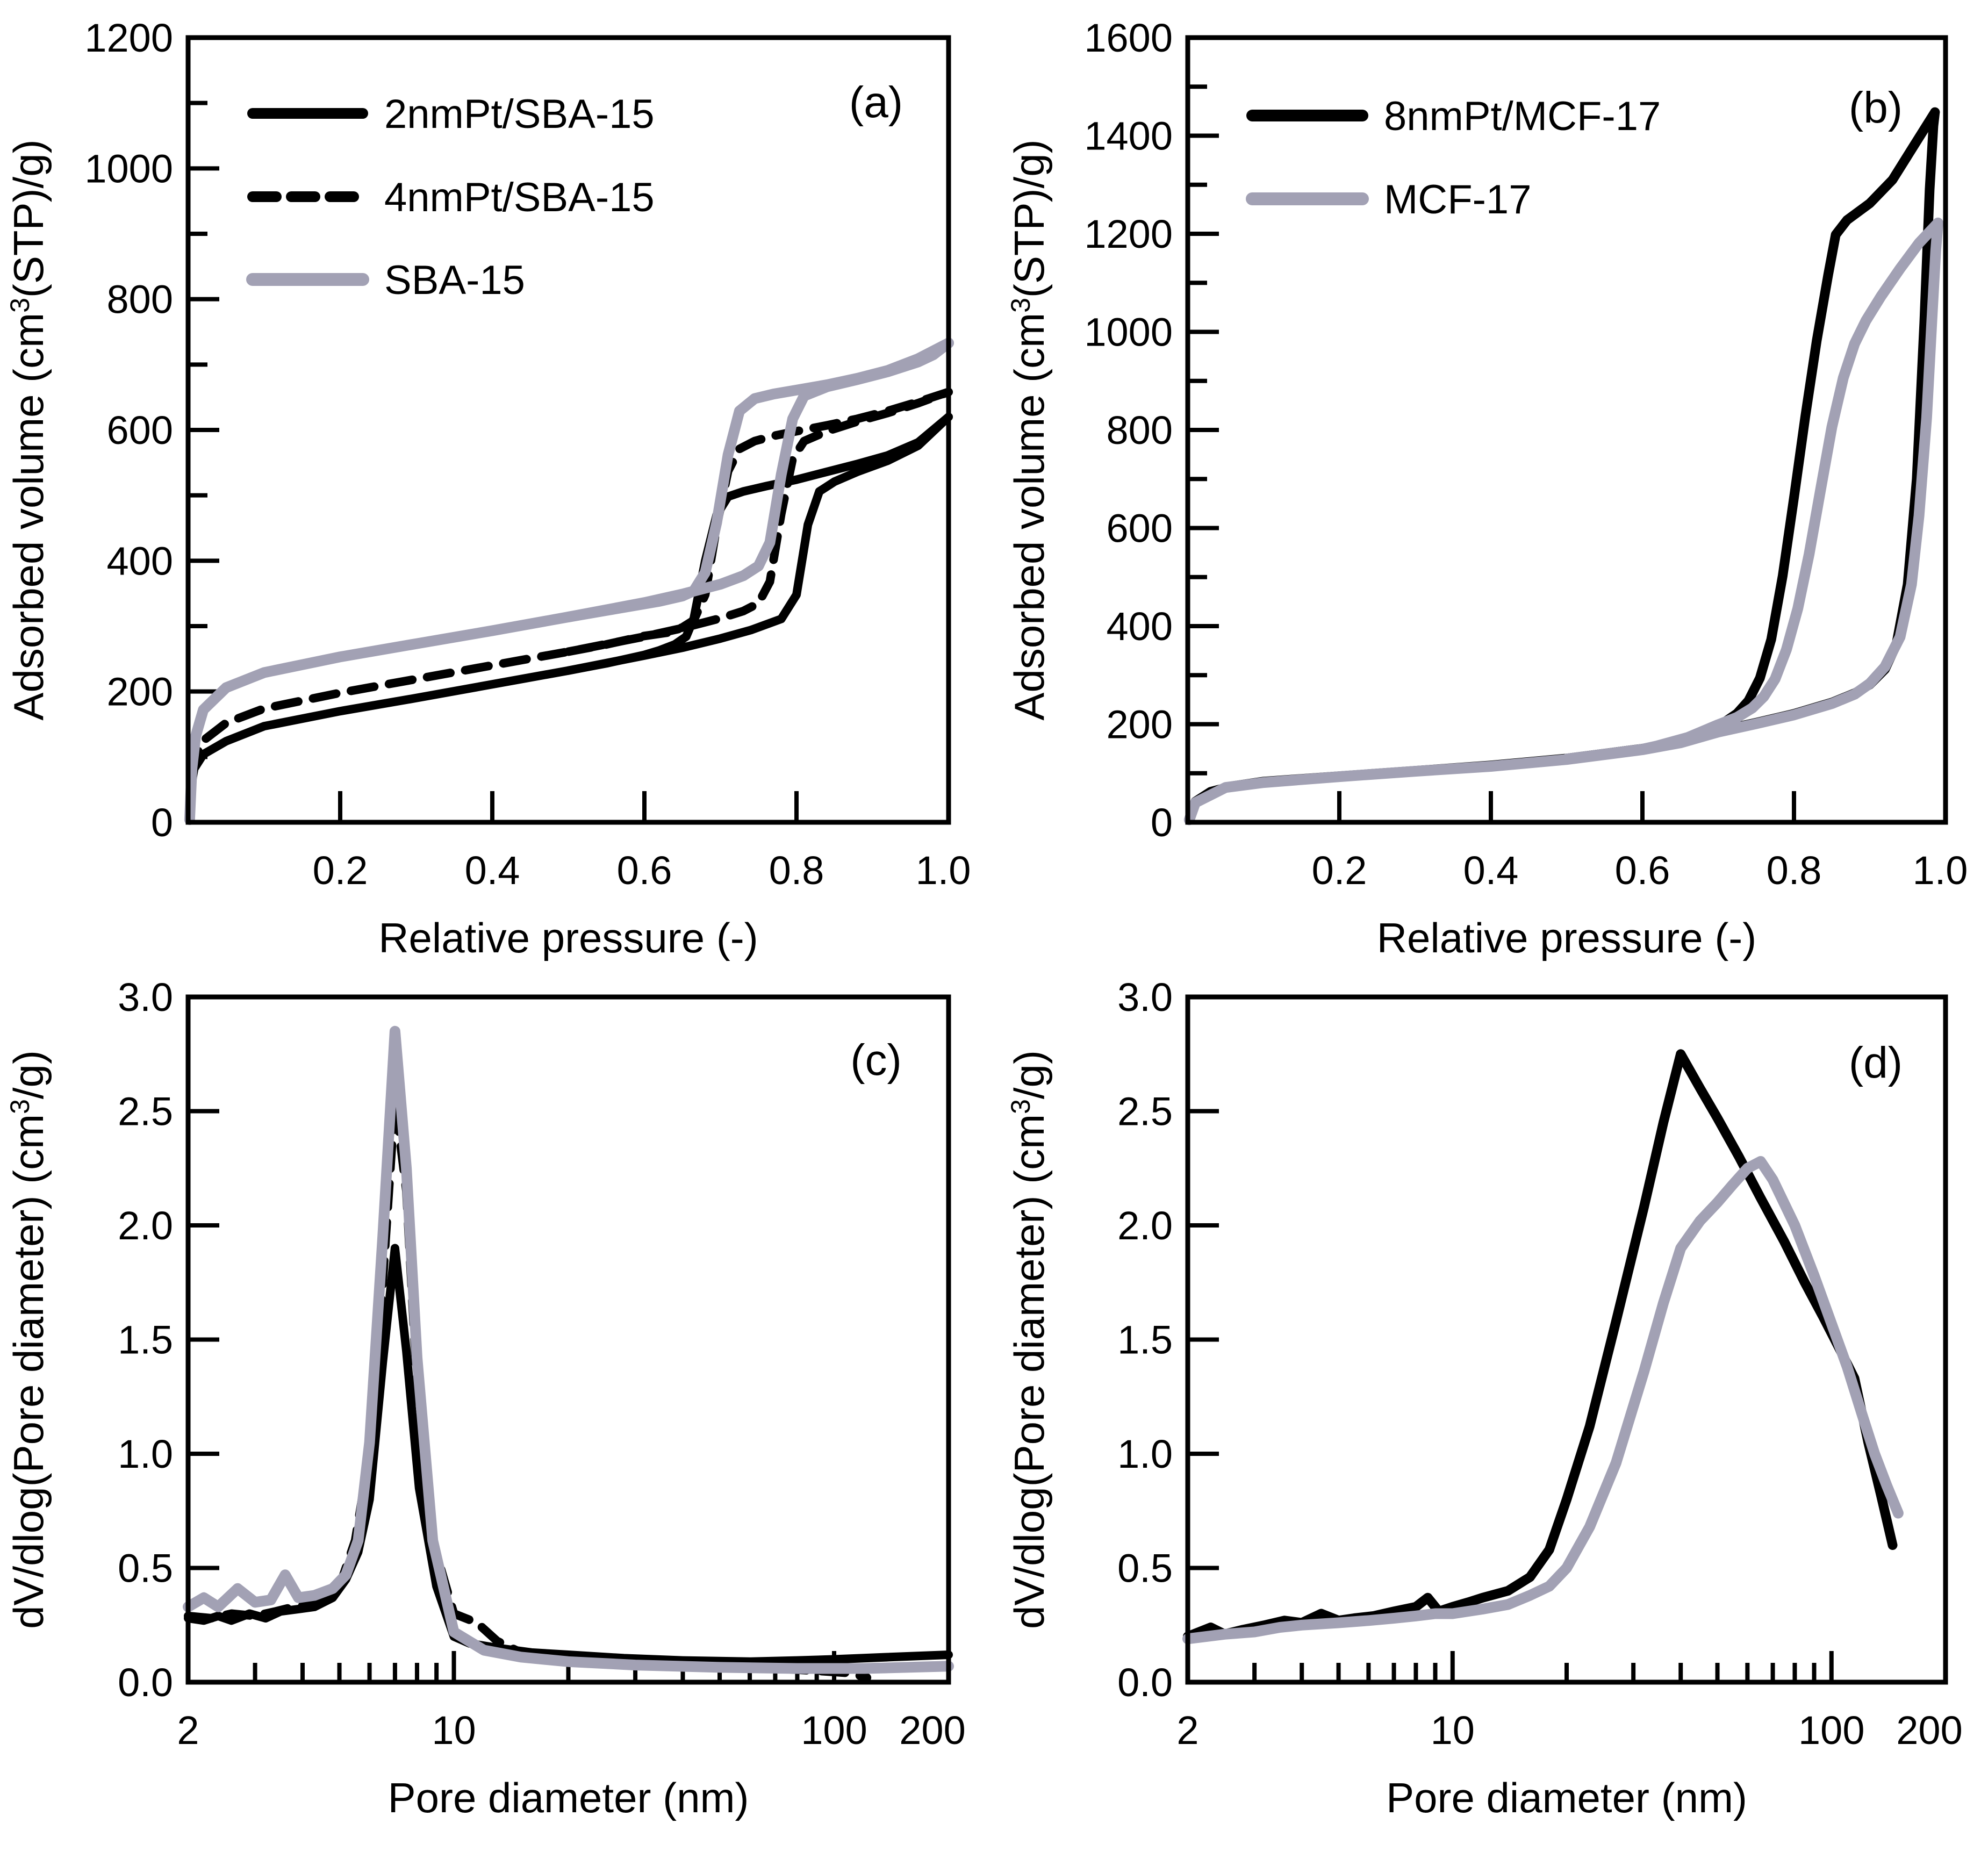 The height and width of the screenshot is (1859, 1988). Describe the element at coordinates (454, 280) in the screenshot. I see `legend-label: SBA-15` at that location.